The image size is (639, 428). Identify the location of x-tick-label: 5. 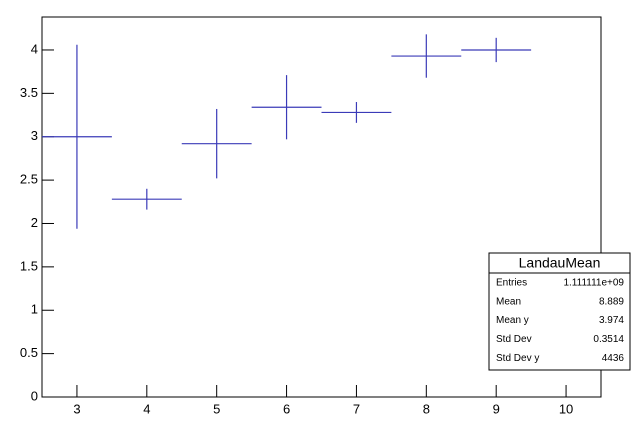
(216, 408).